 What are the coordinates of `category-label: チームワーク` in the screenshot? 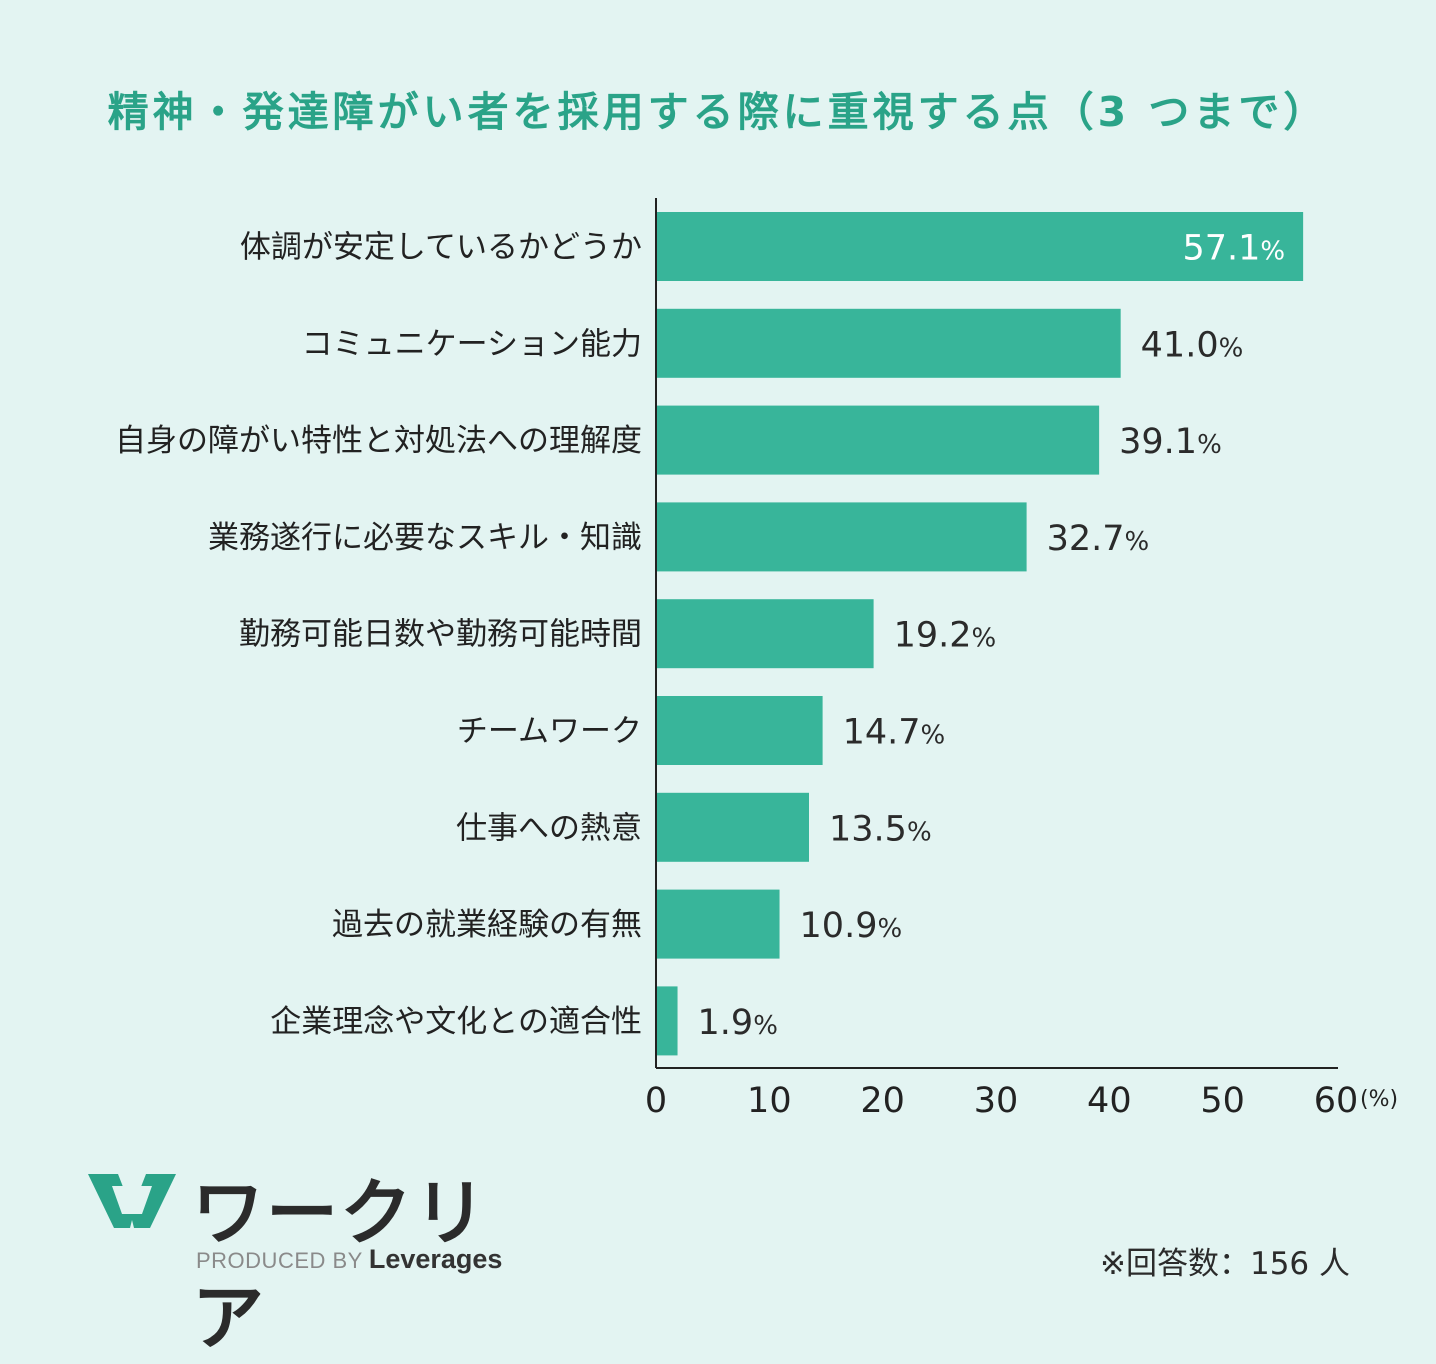 It's located at (549, 732).